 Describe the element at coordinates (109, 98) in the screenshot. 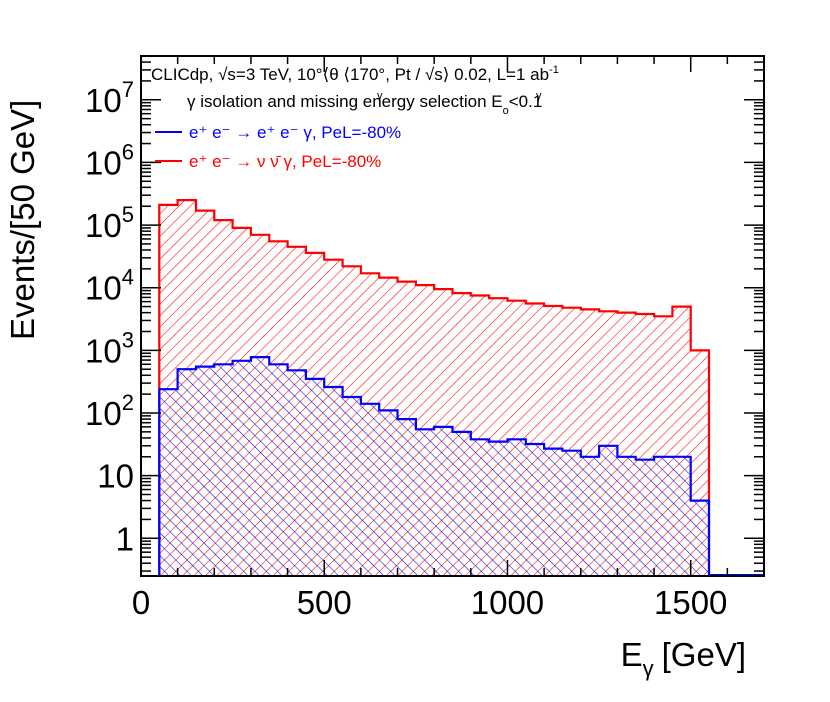

I see `y-tick-label-10000000: 10⁷` at that location.